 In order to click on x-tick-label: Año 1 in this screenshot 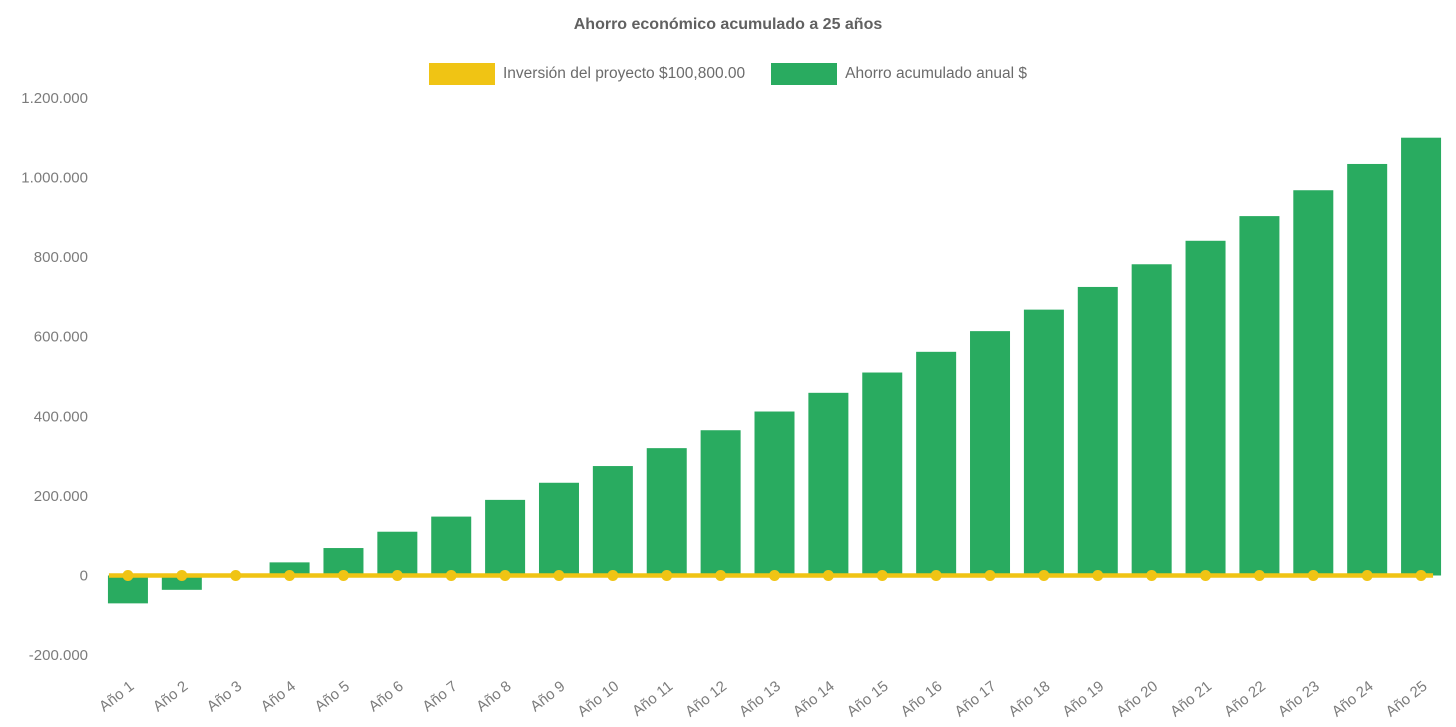, I will do `click(116, 697)`.